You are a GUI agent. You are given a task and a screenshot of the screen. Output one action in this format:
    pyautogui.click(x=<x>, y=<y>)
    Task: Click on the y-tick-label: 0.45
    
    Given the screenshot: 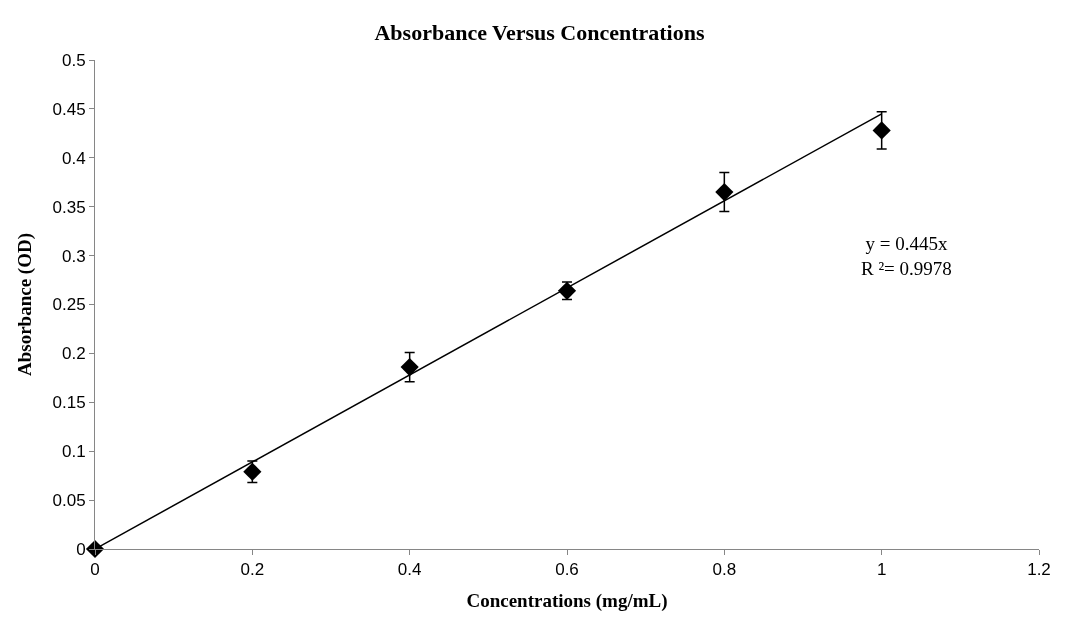 What is the action you would take?
    pyautogui.click(x=69, y=109)
    